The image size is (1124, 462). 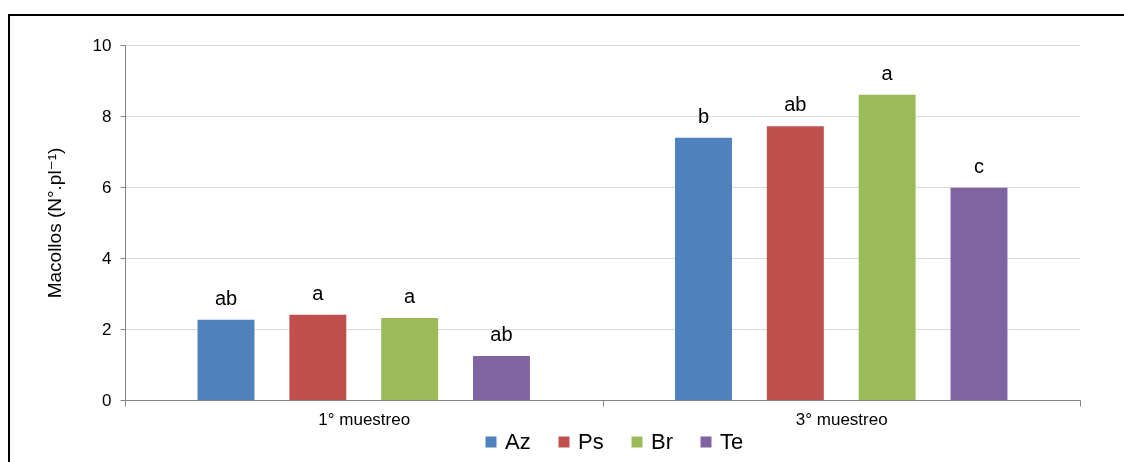 What do you see at coordinates (518, 441) in the screenshot?
I see `legend-label: Az` at bounding box center [518, 441].